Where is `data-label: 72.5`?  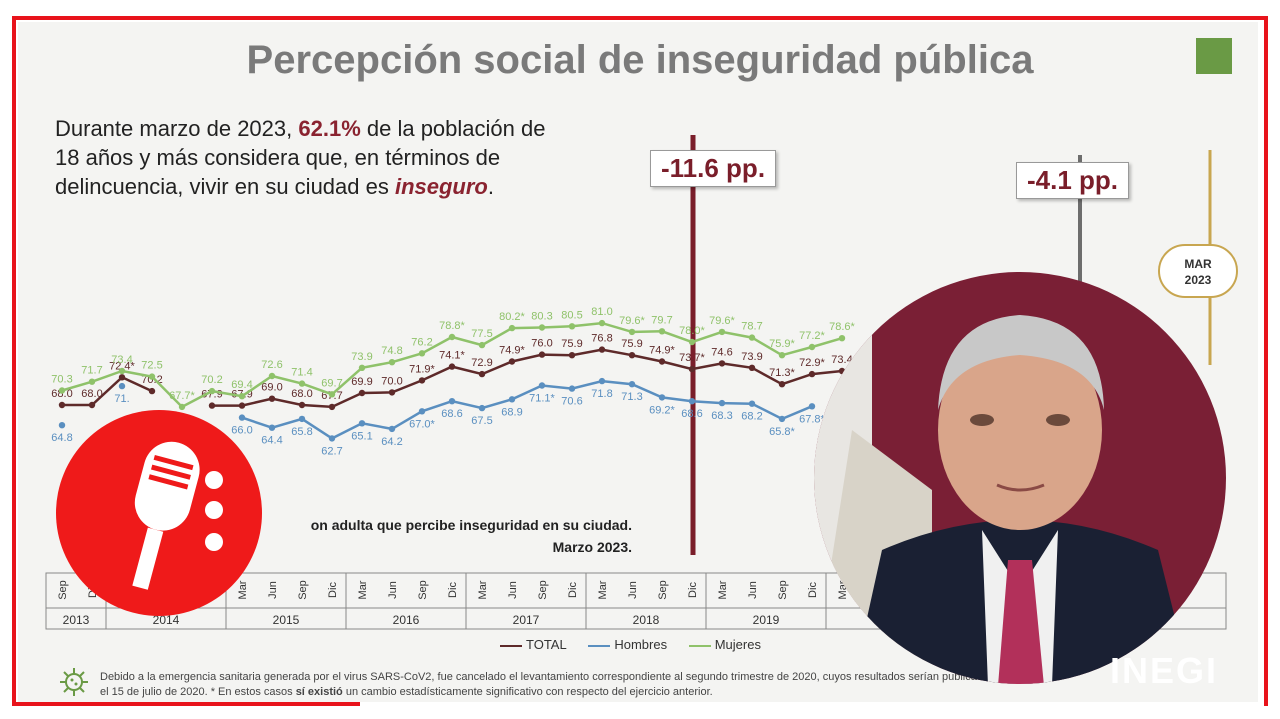
data-label: 72.5 is located at coordinates (151, 366).